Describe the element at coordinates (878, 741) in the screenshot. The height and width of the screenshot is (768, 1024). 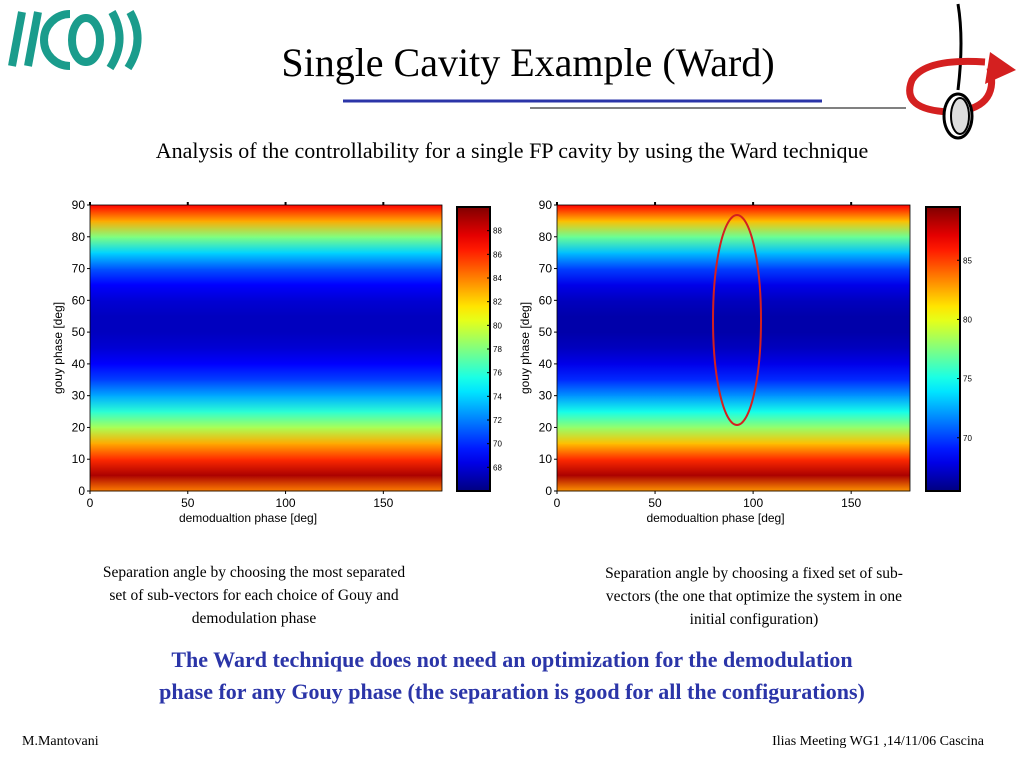
I see `footer-event: Ilias Meeting WG1 ,14/11/06 Cascina` at that location.